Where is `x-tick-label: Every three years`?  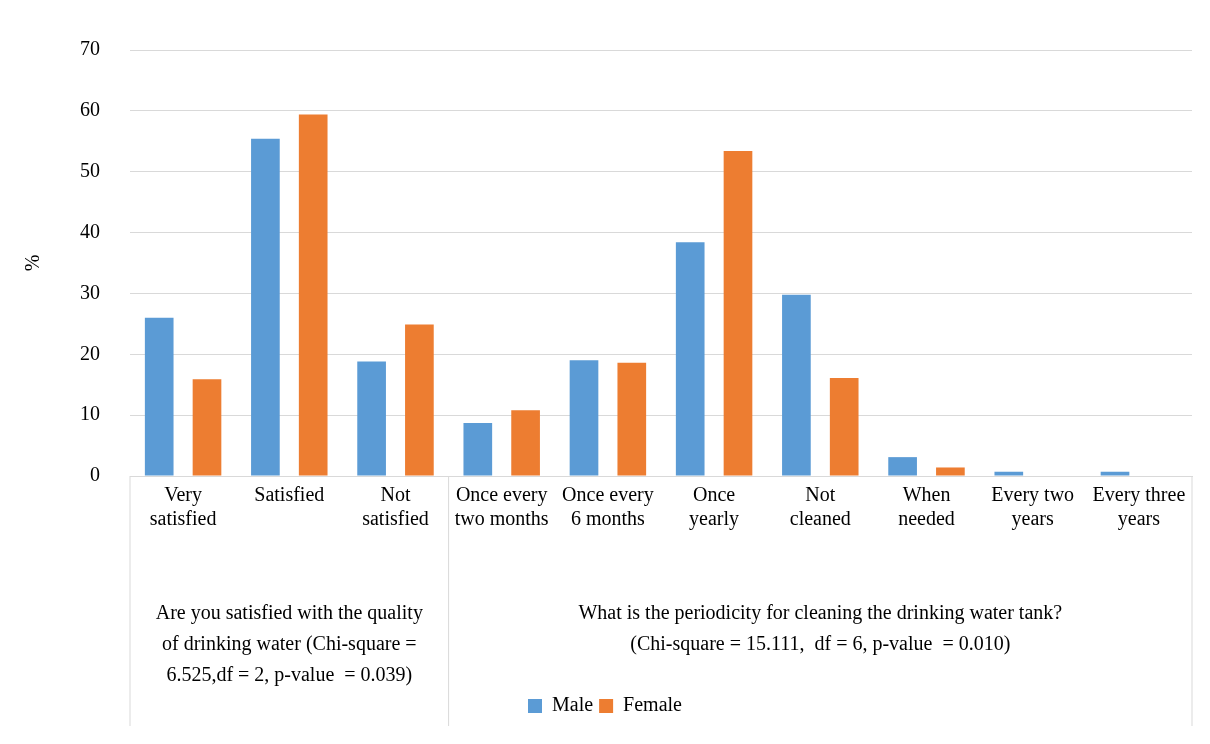
x-tick-label: Every three years is located at coordinates (1139, 507).